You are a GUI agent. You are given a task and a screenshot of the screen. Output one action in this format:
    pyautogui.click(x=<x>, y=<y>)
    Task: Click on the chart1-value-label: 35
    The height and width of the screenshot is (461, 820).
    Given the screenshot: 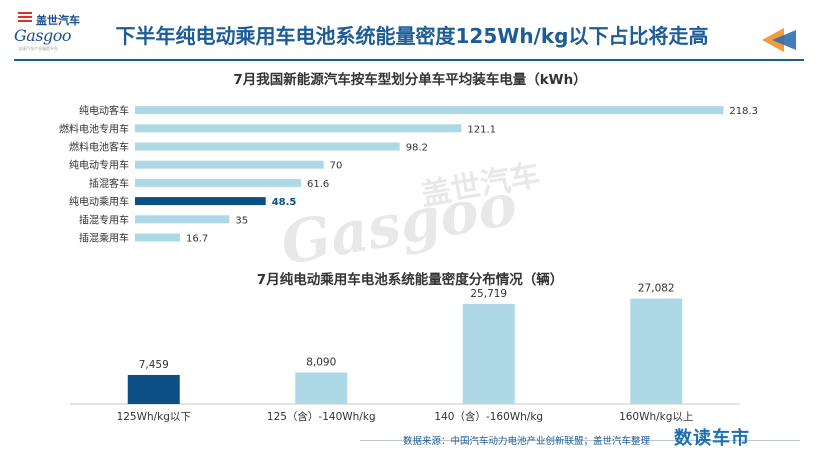 What is the action you would take?
    pyautogui.click(x=241, y=220)
    